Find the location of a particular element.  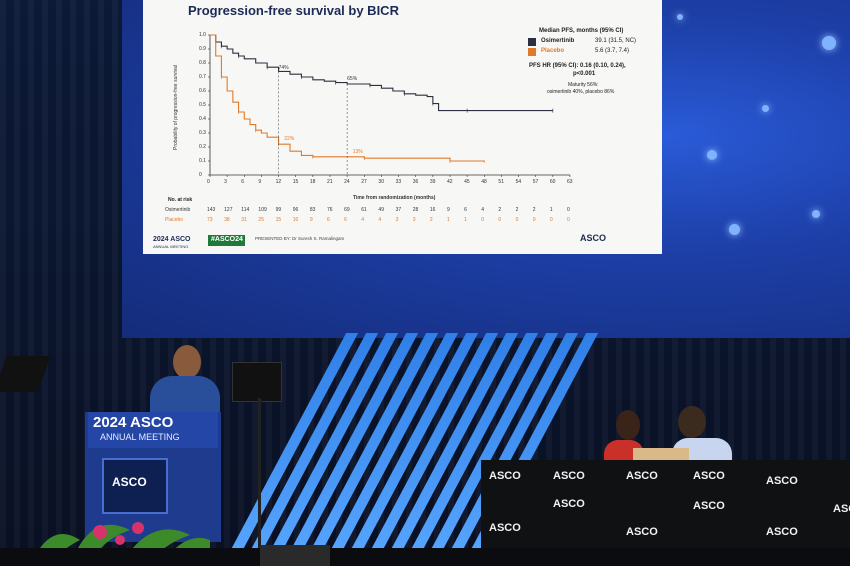

y-tick-label: 0 is located at coordinates (200, 175).